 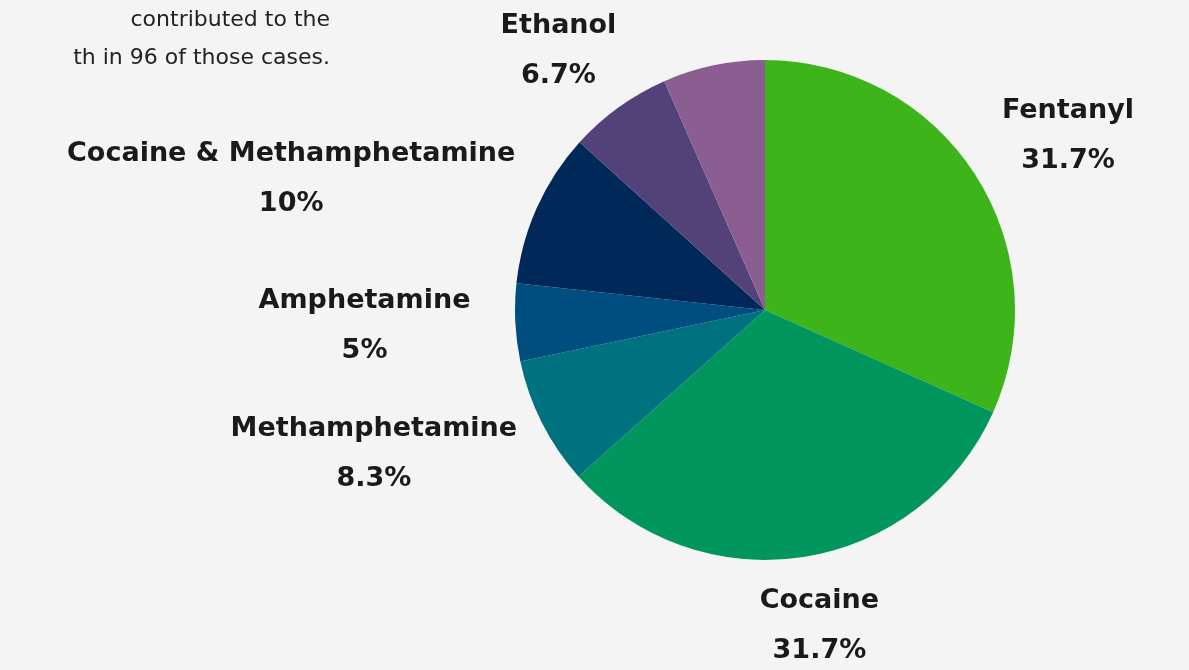 What do you see at coordinates (291, 202) in the screenshot?
I see `data-label: 10%` at bounding box center [291, 202].